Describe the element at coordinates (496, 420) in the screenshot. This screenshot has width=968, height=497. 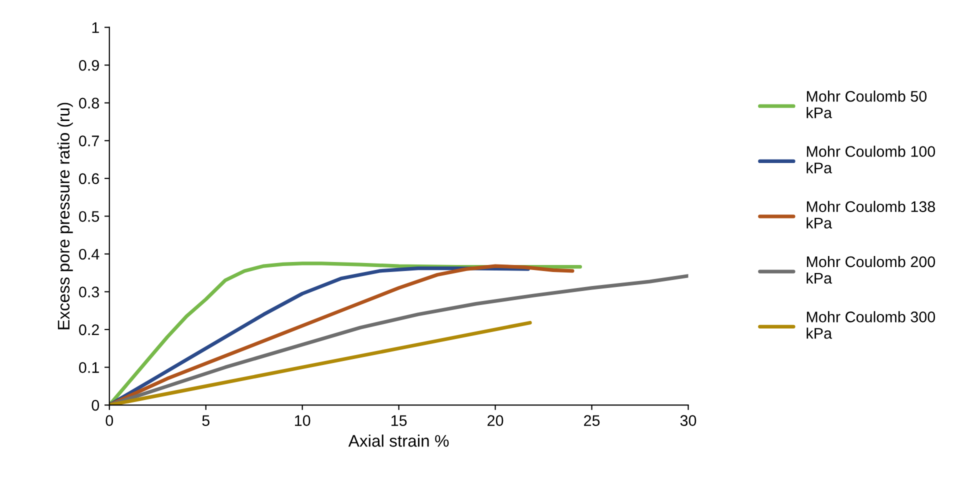
I see `x-tick-label: 20` at that location.